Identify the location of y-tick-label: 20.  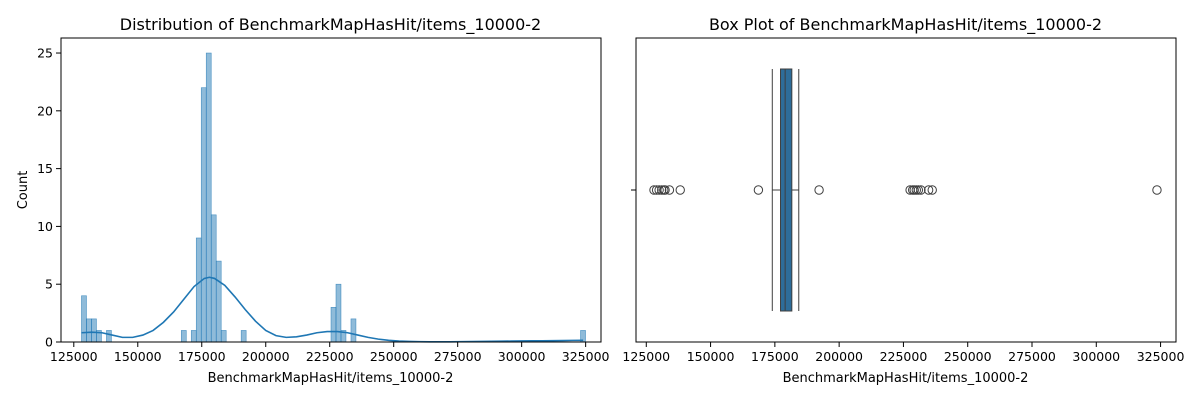
(45, 110).